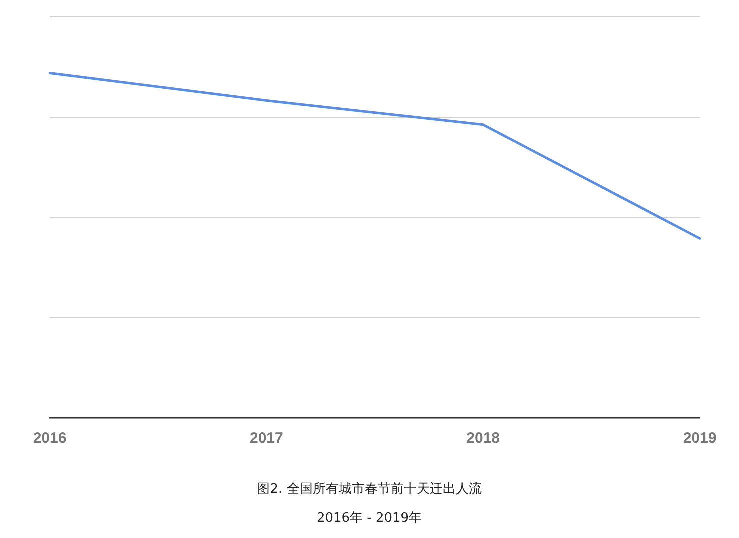  I want to click on x-tick-label: 2019, so click(700, 439).